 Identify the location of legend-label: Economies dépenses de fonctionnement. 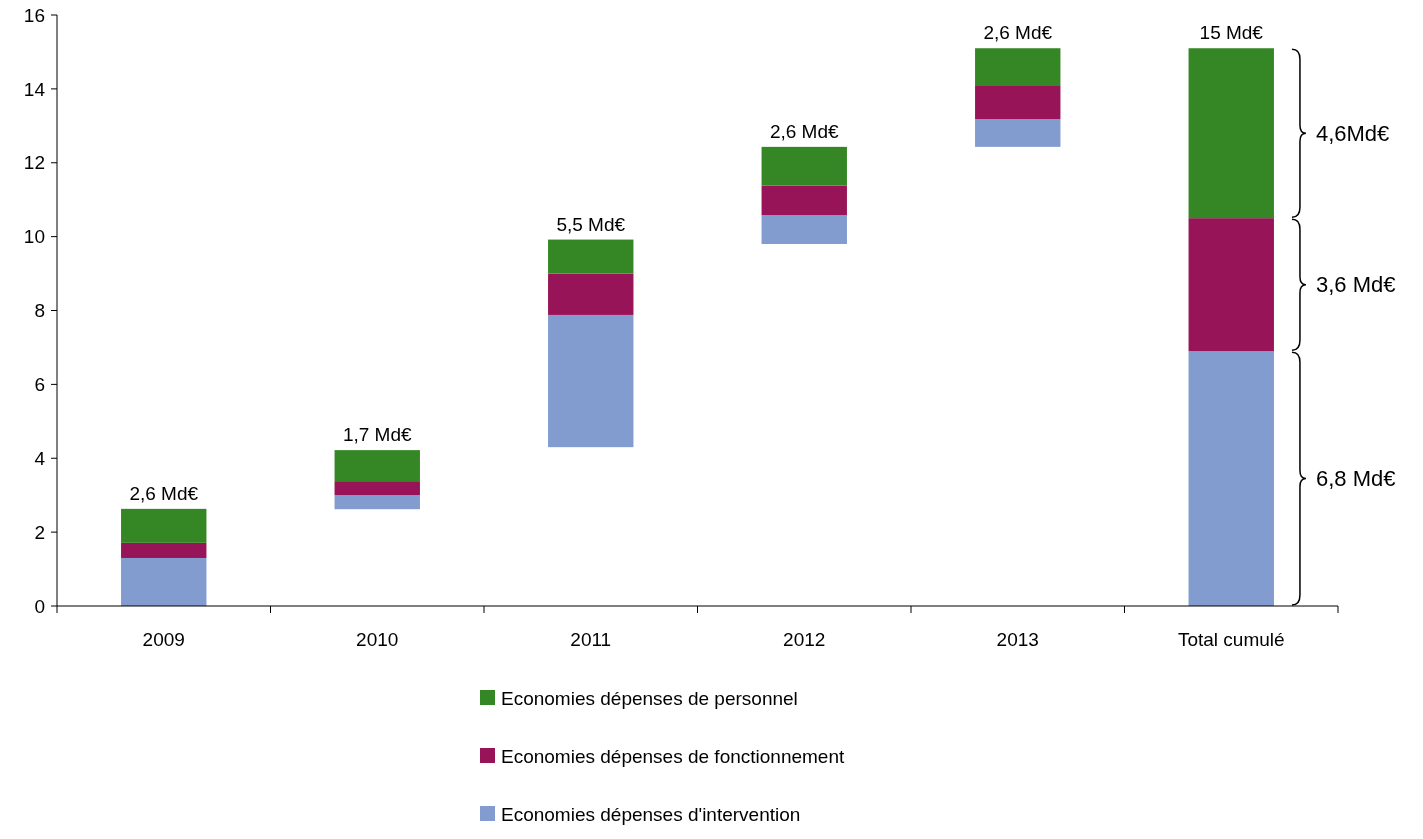
(673, 756).